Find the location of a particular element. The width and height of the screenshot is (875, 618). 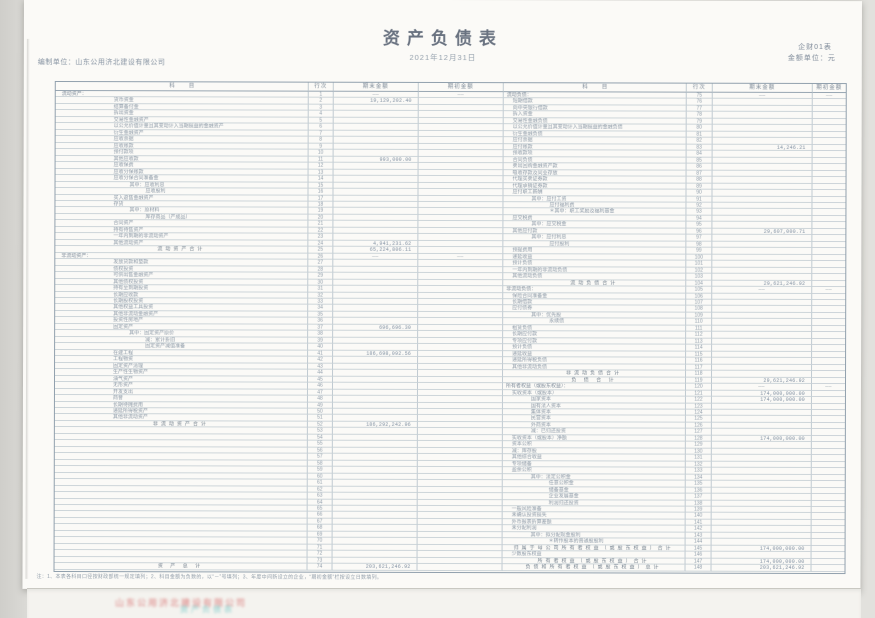

col-header-begin-right: 期初金额 is located at coordinates (829, 88).